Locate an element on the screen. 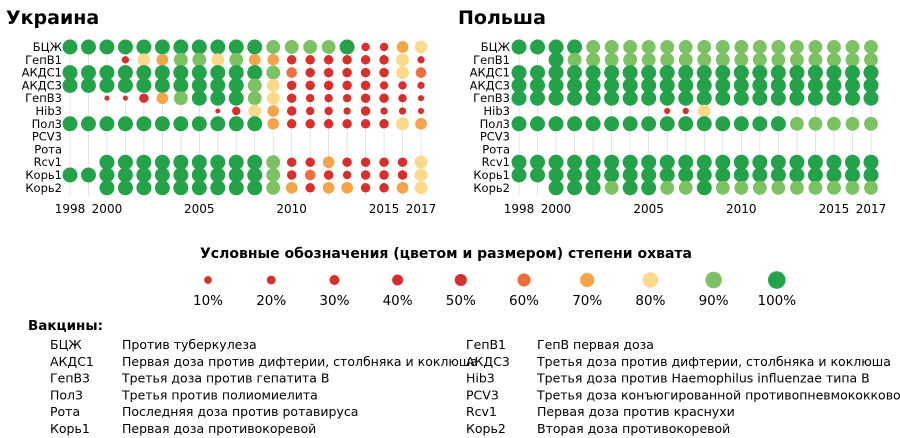 Image resolution: width=900 pixels, height=438 pixels. row-label: АКДС1 is located at coordinates (490, 73).